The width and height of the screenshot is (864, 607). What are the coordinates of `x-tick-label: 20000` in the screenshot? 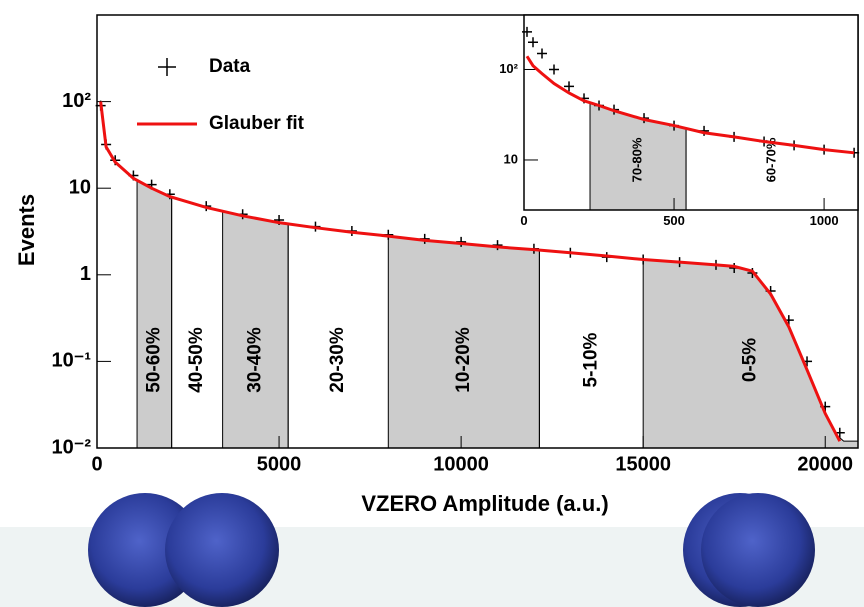 It's located at (825, 464).